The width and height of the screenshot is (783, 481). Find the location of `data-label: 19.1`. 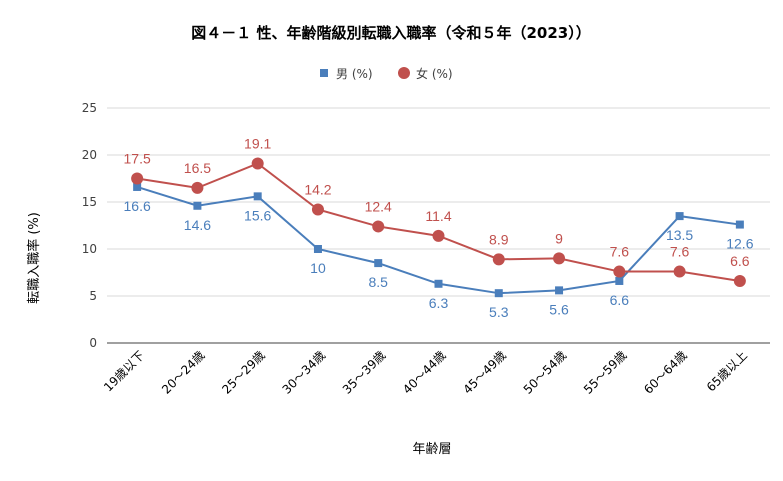

data-label: 19.1 is located at coordinates (257, 143).